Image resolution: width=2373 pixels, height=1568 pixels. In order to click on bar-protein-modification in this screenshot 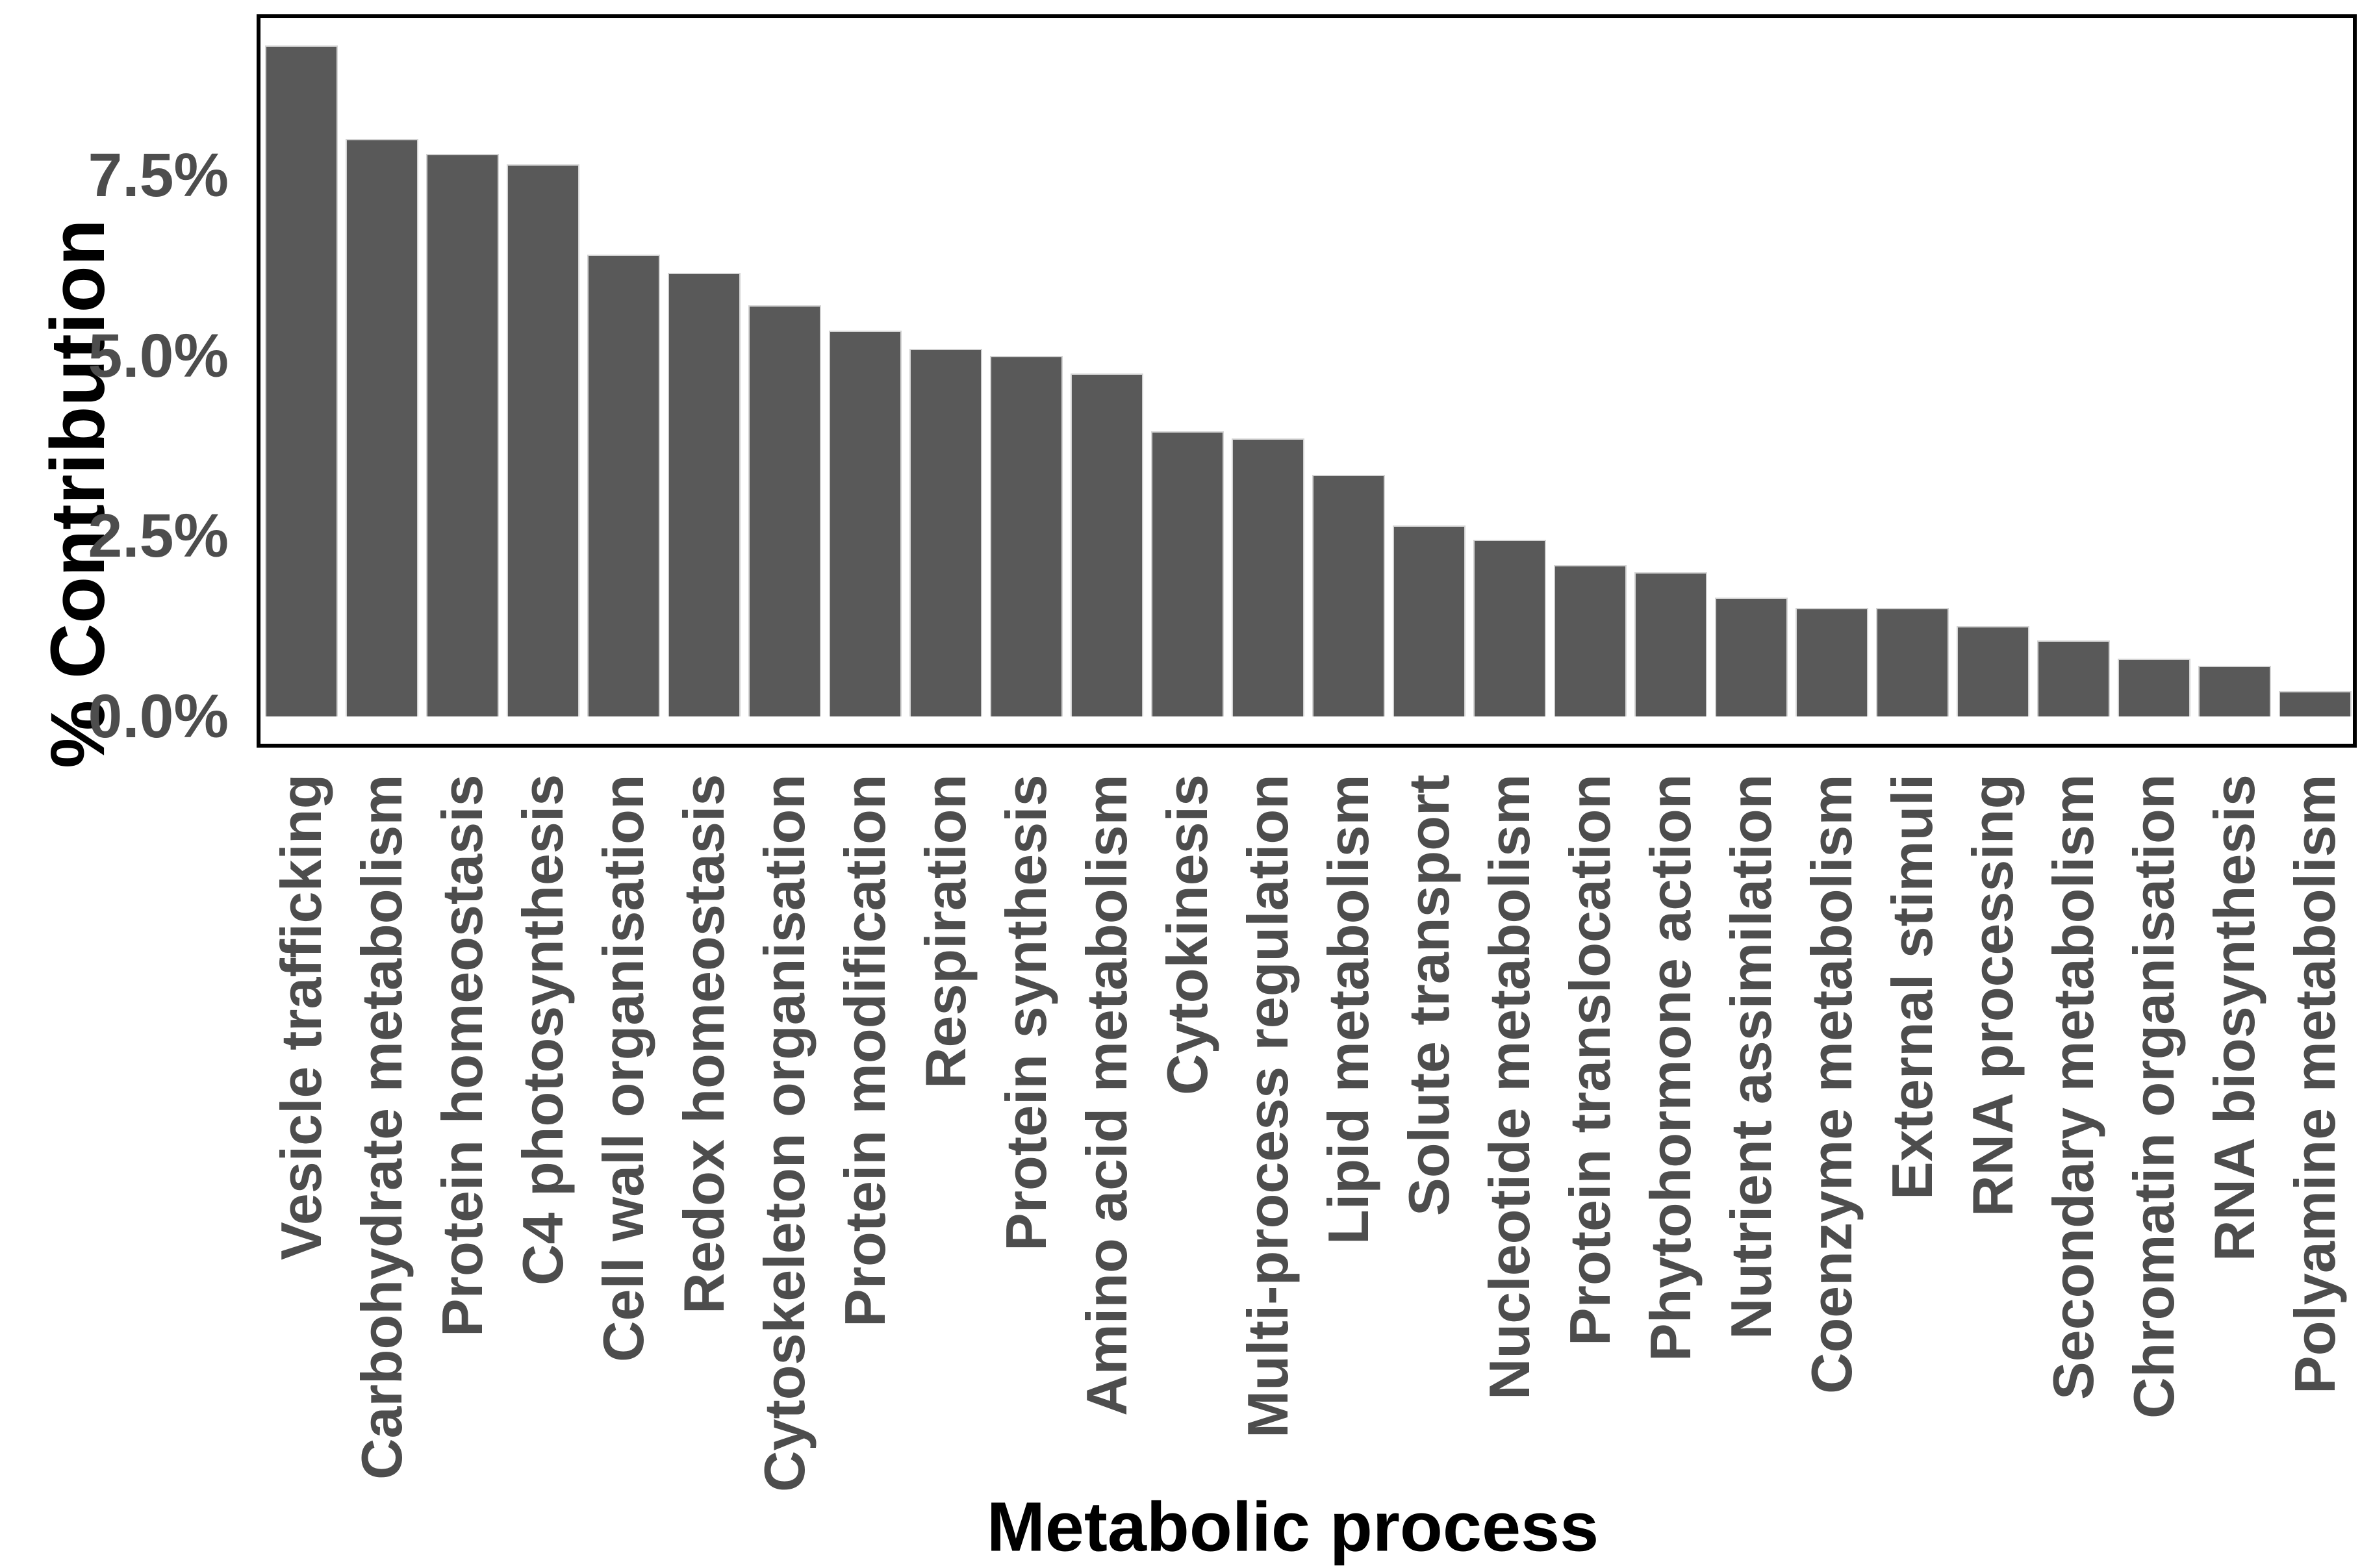, I will do `click(865, 523)`.